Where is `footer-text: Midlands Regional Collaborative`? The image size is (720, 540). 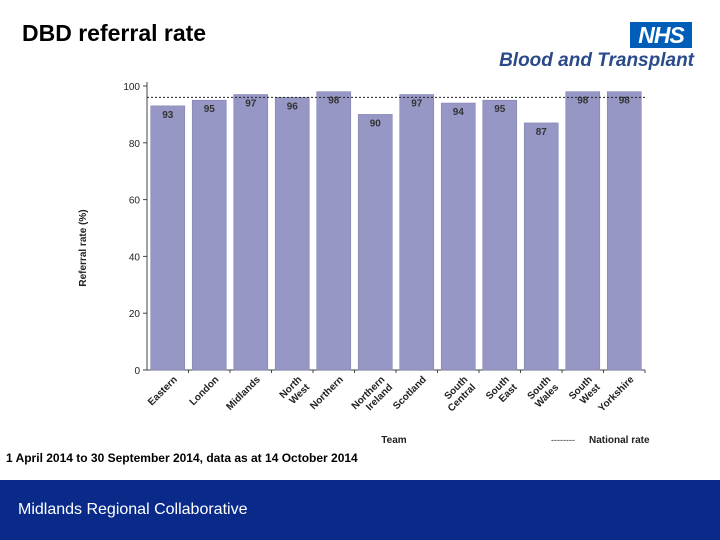 footer-text: Midlands Regional Collaborative is located at coordinates (133, 509).